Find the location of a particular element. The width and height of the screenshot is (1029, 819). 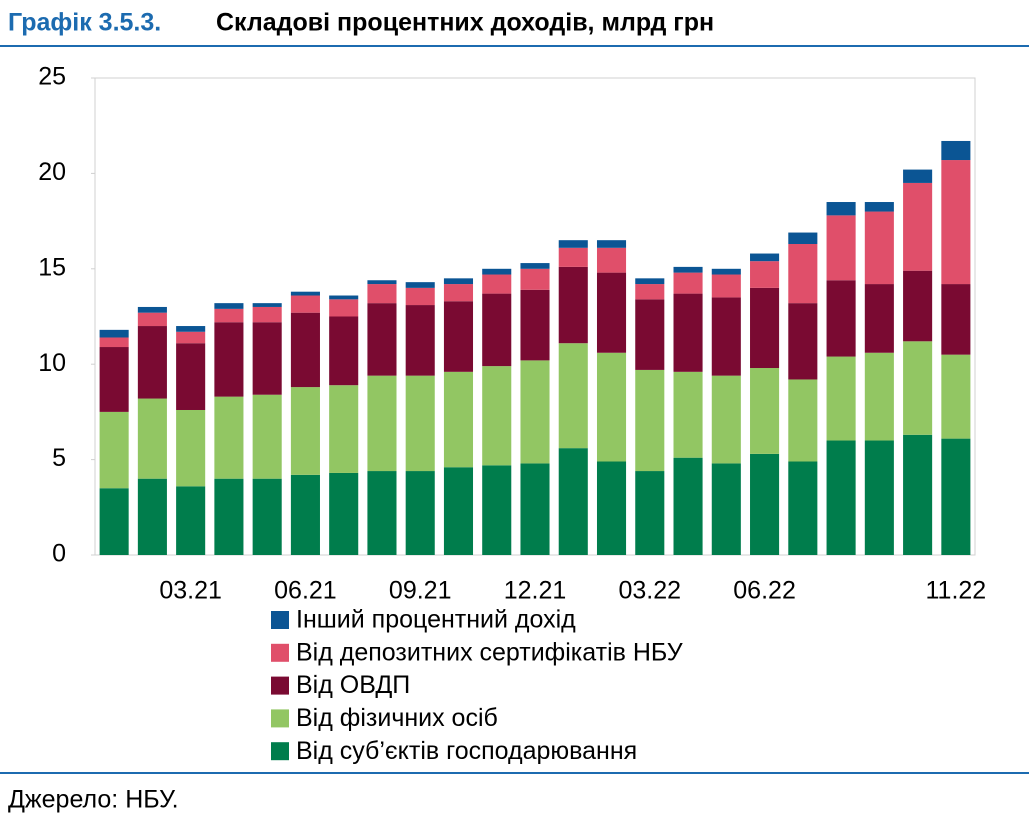

legend-label: Від суб’єктів господарювання is located at coordinates (466, 751).